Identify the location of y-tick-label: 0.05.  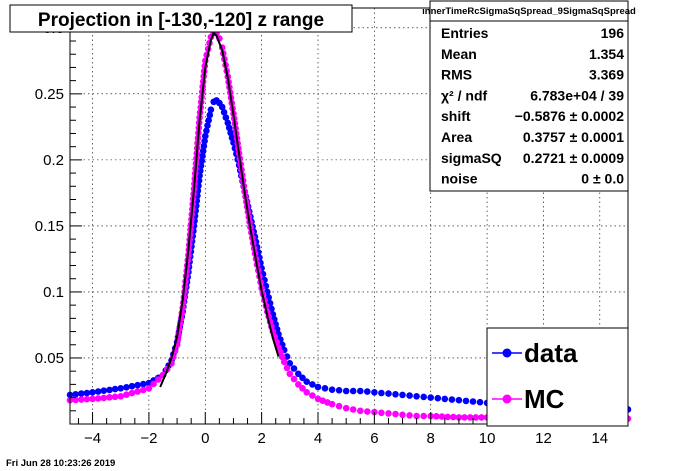
(49, 358).